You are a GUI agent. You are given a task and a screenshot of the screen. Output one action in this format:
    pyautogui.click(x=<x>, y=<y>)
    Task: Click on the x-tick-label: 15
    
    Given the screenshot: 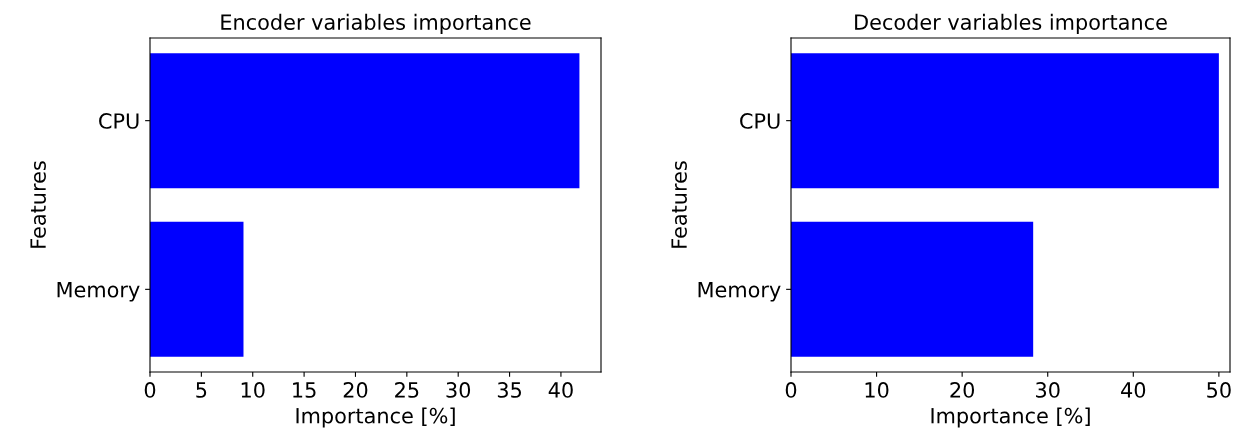 What is the action you would take?
    pyautogui.click(x=304, y=390)
    